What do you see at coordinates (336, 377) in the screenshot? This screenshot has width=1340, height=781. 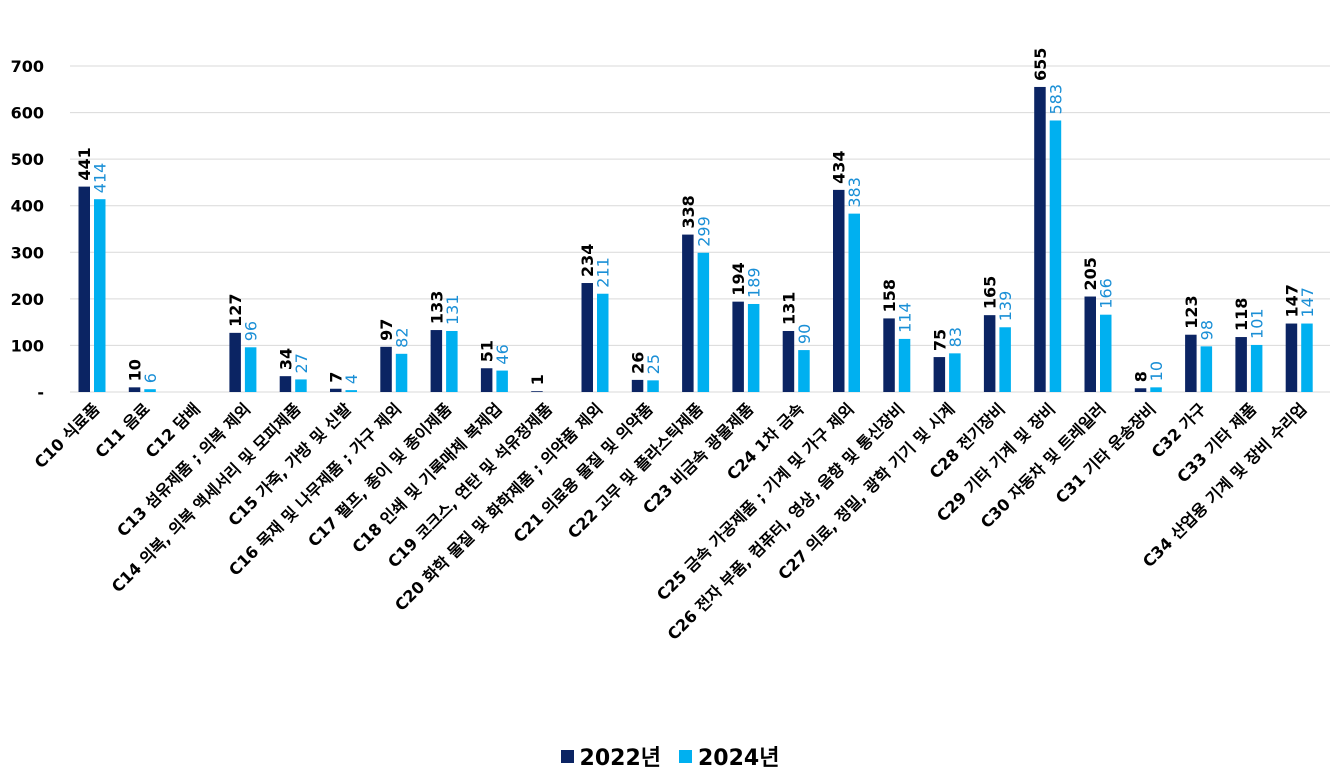 I see `data-label-2022: 7` at bounding box center [336, 377].